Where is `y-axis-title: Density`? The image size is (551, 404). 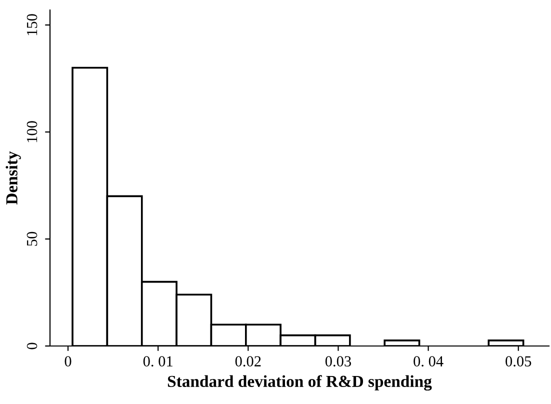 y-axis-title: Density is located at coordinates (13, 178).